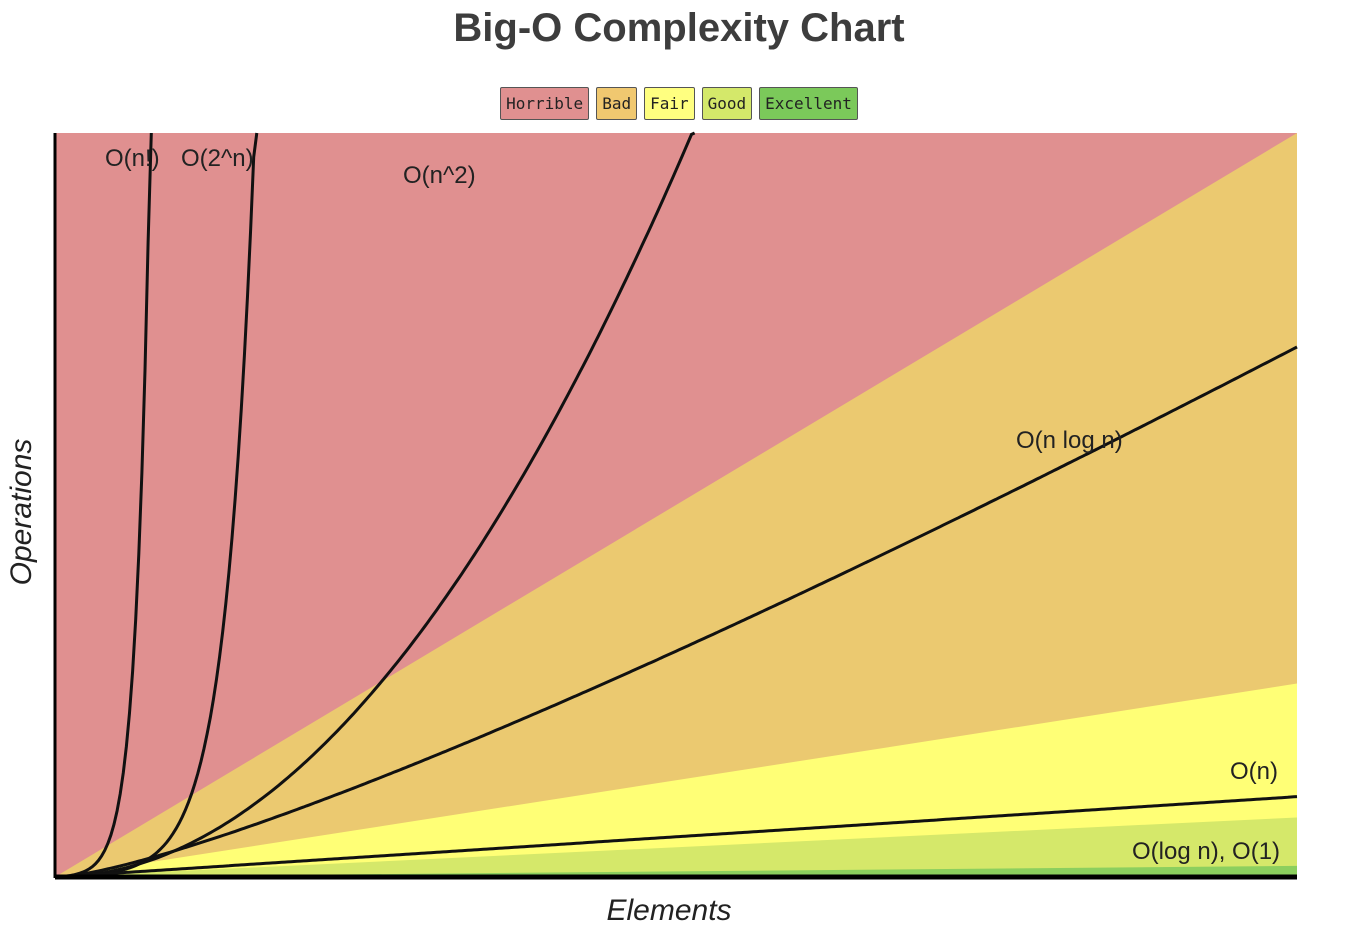 Image resolution: width=1358 pixels, height=938 pixels. What do you see at coordinates (439, 175) in the screenshot?
I see `label-quadratic: O(n^2)` at bounding box center [439, 175].